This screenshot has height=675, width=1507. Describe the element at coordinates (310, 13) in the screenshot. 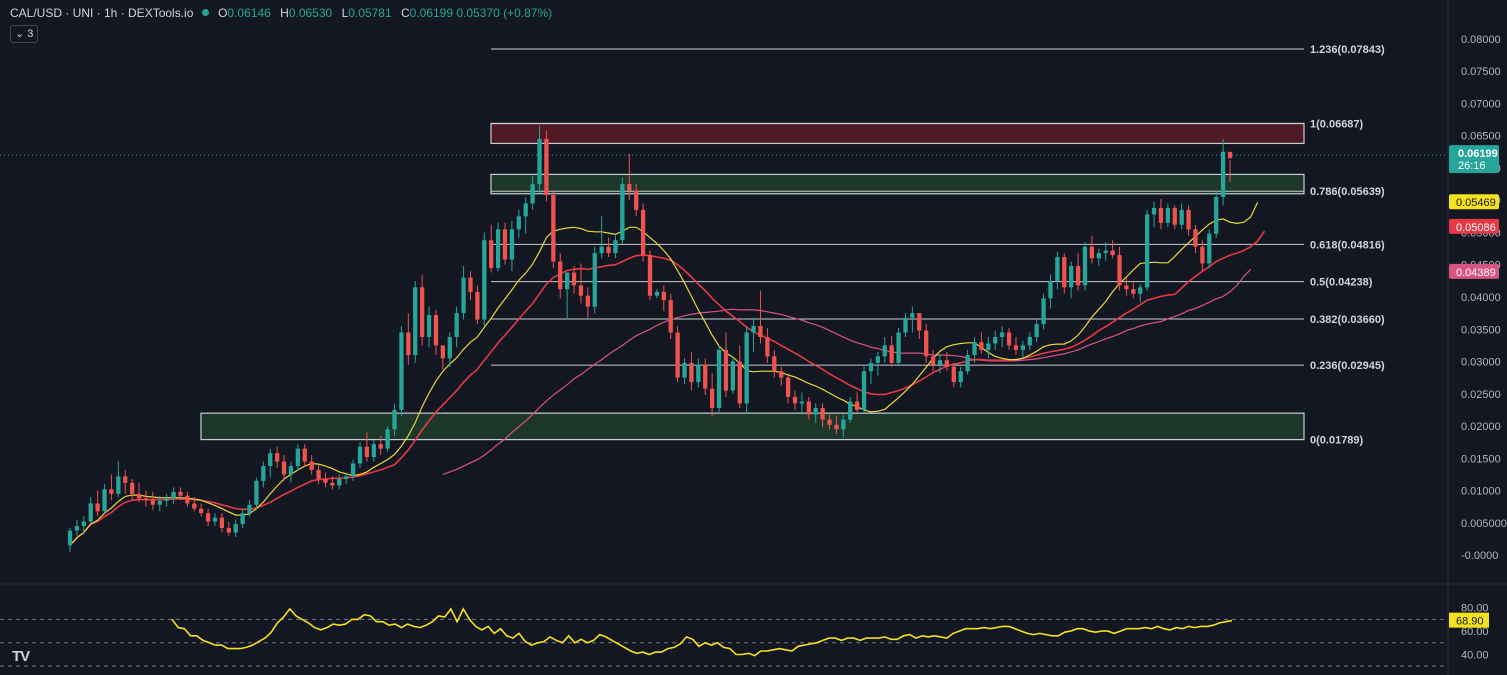

I see `high-value: 0.06530` at that location.